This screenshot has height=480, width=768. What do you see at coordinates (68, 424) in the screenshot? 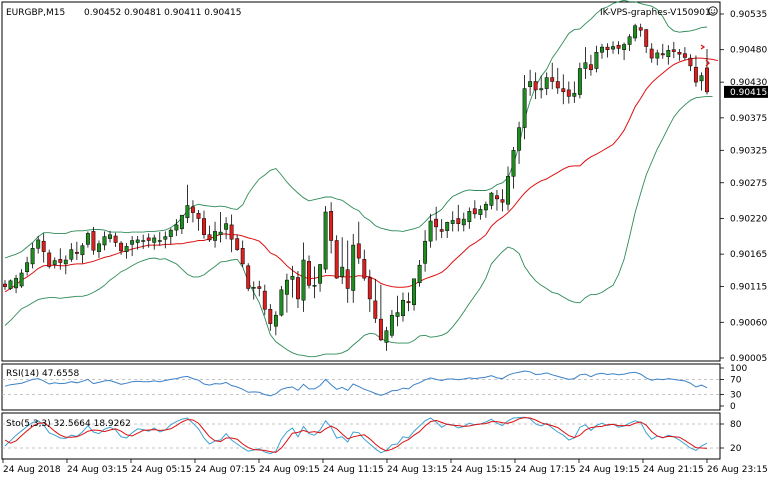
I see `stochastic-label: Sto(5,3,3) 32.5664 18.9262` at bounding box center [68, 424].